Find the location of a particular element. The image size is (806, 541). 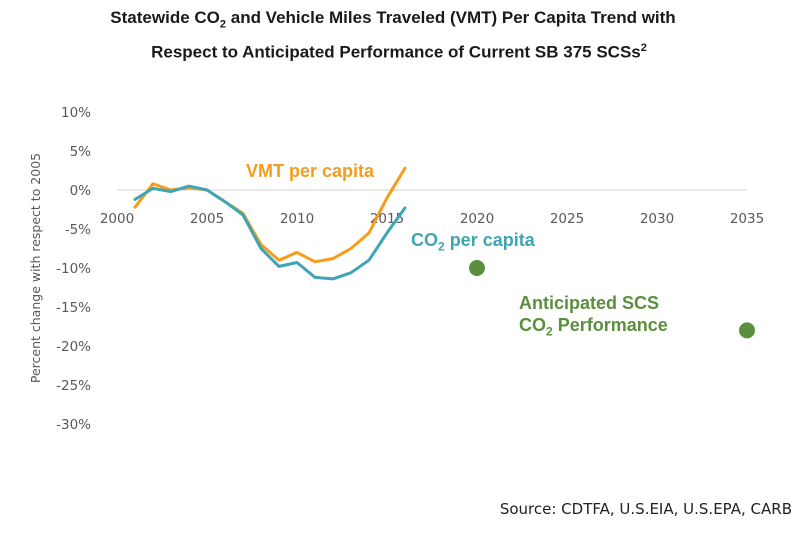

vmt-label-text: VMT per capita is located at coordinates (310, 171).